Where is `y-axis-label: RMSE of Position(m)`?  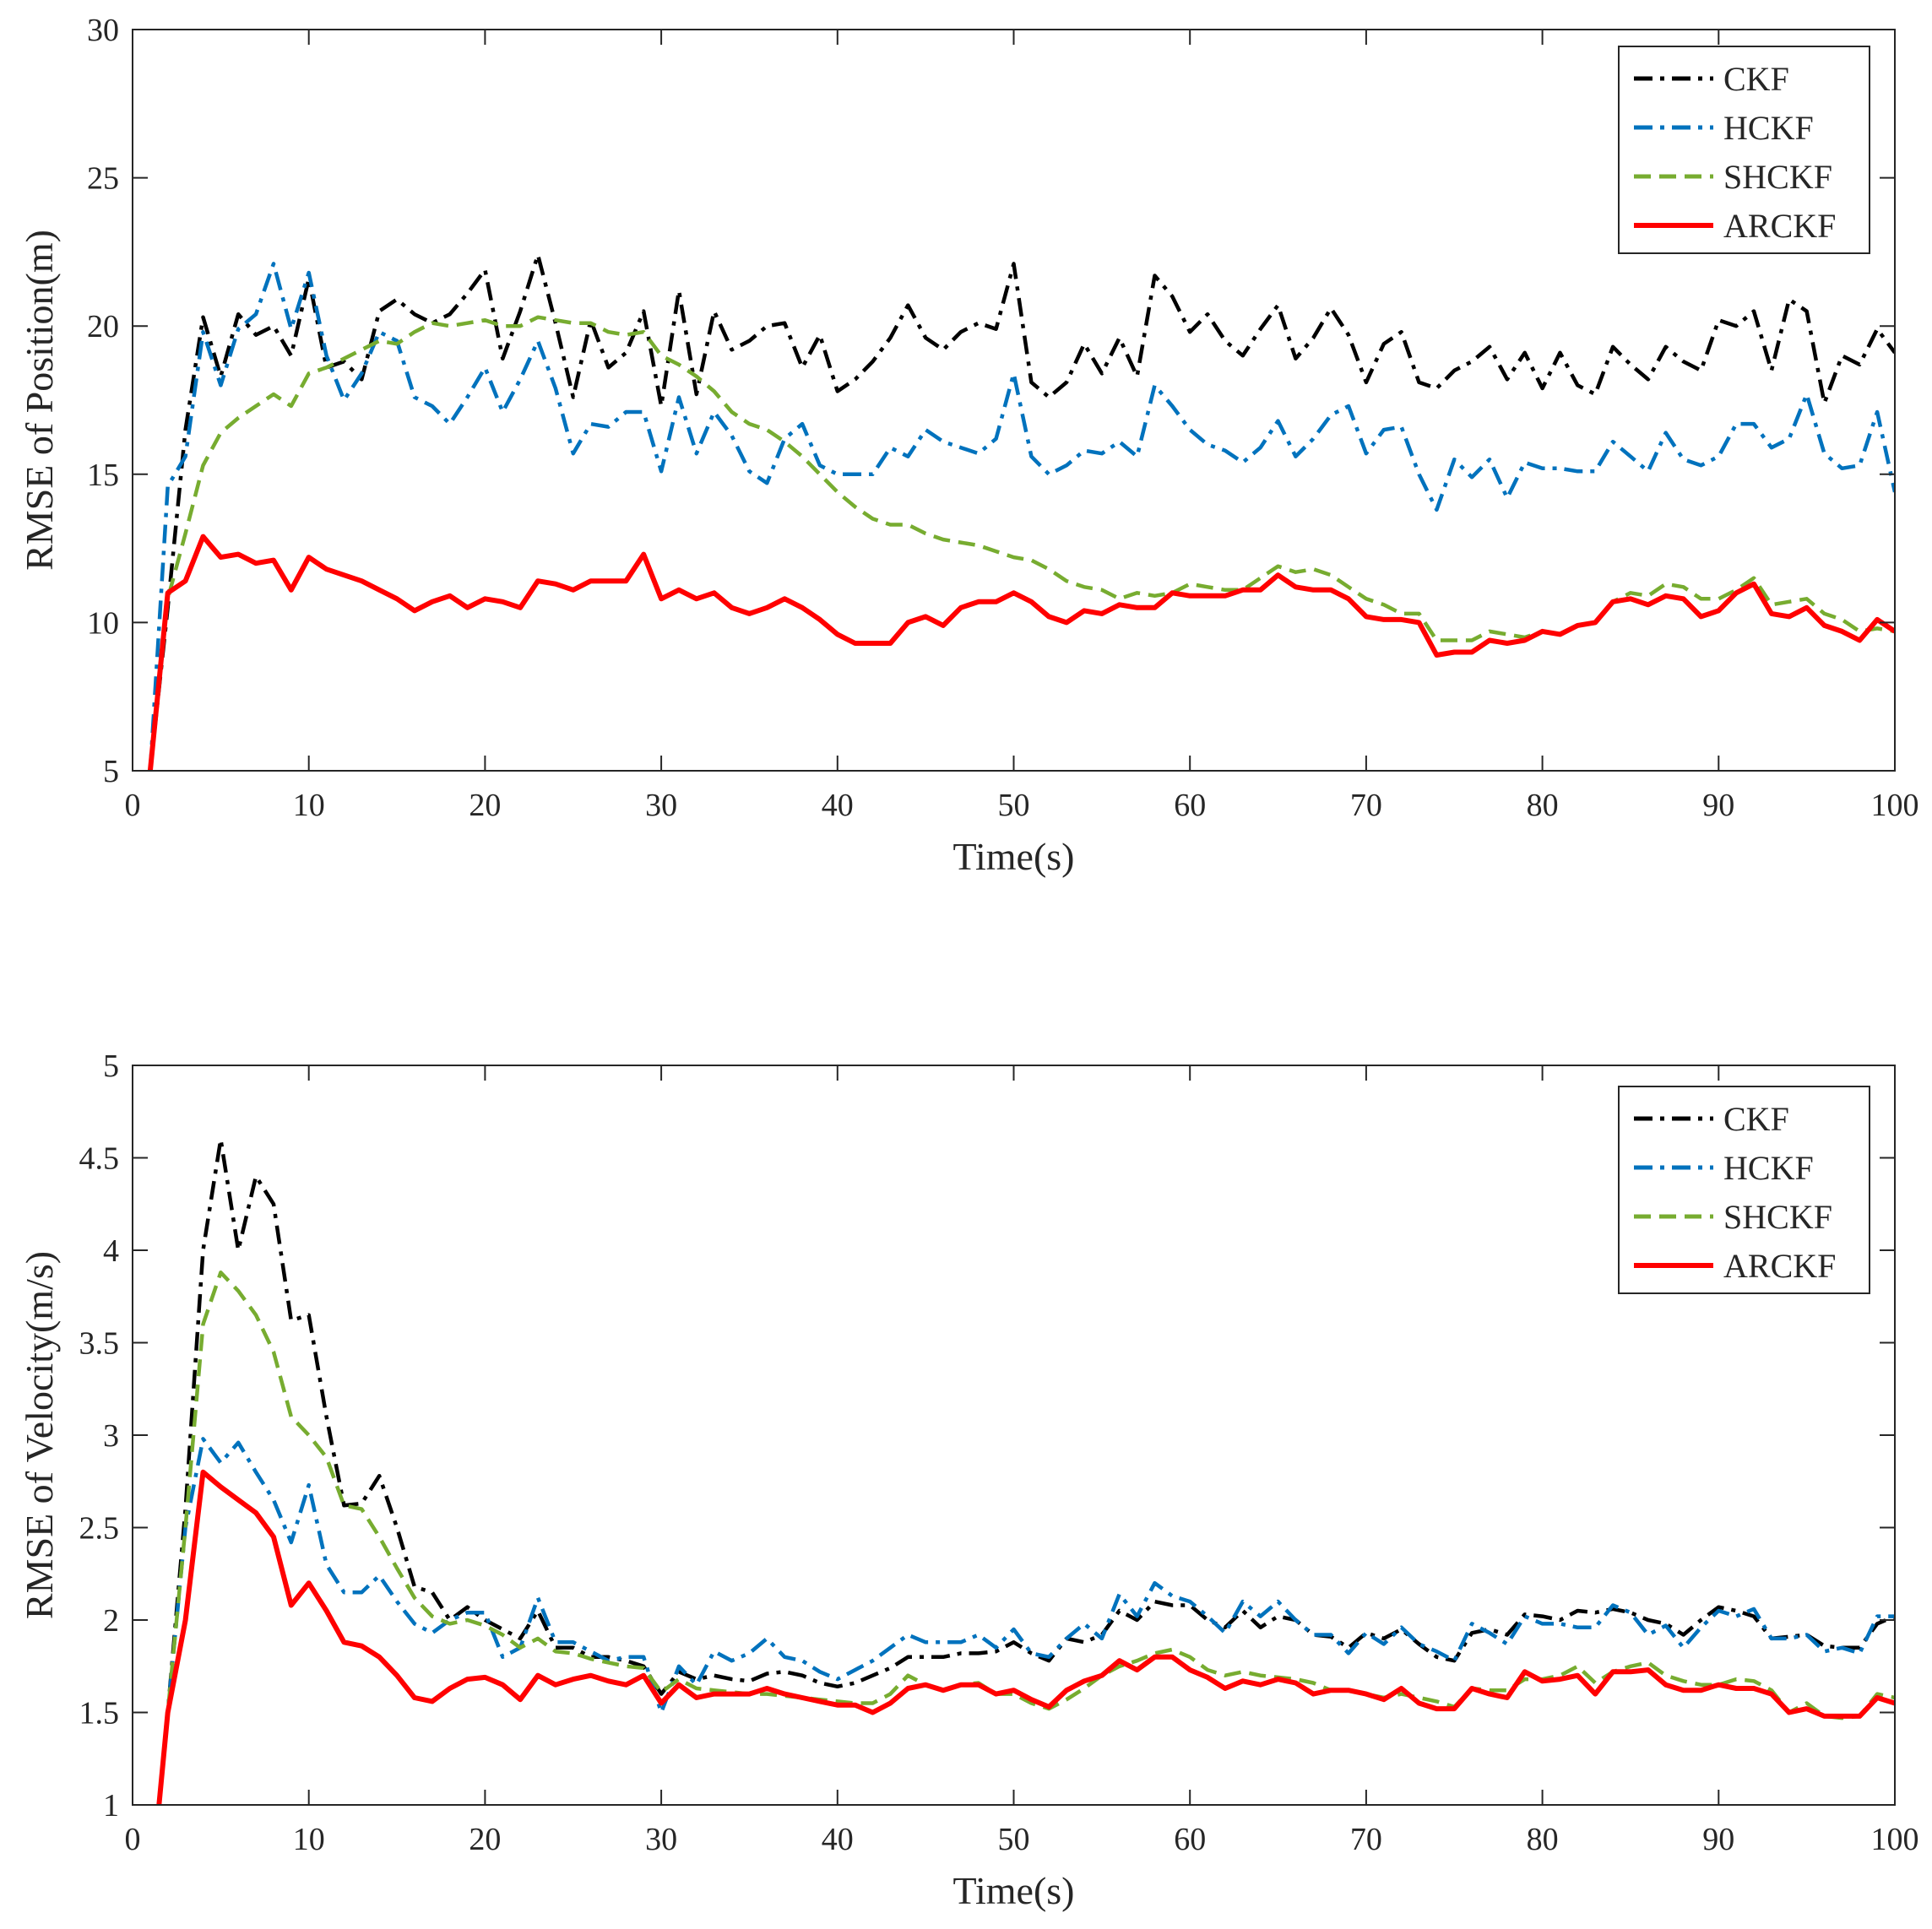 y-axis-label: RMSE of Position(m) is located at coordinates (40, 400).